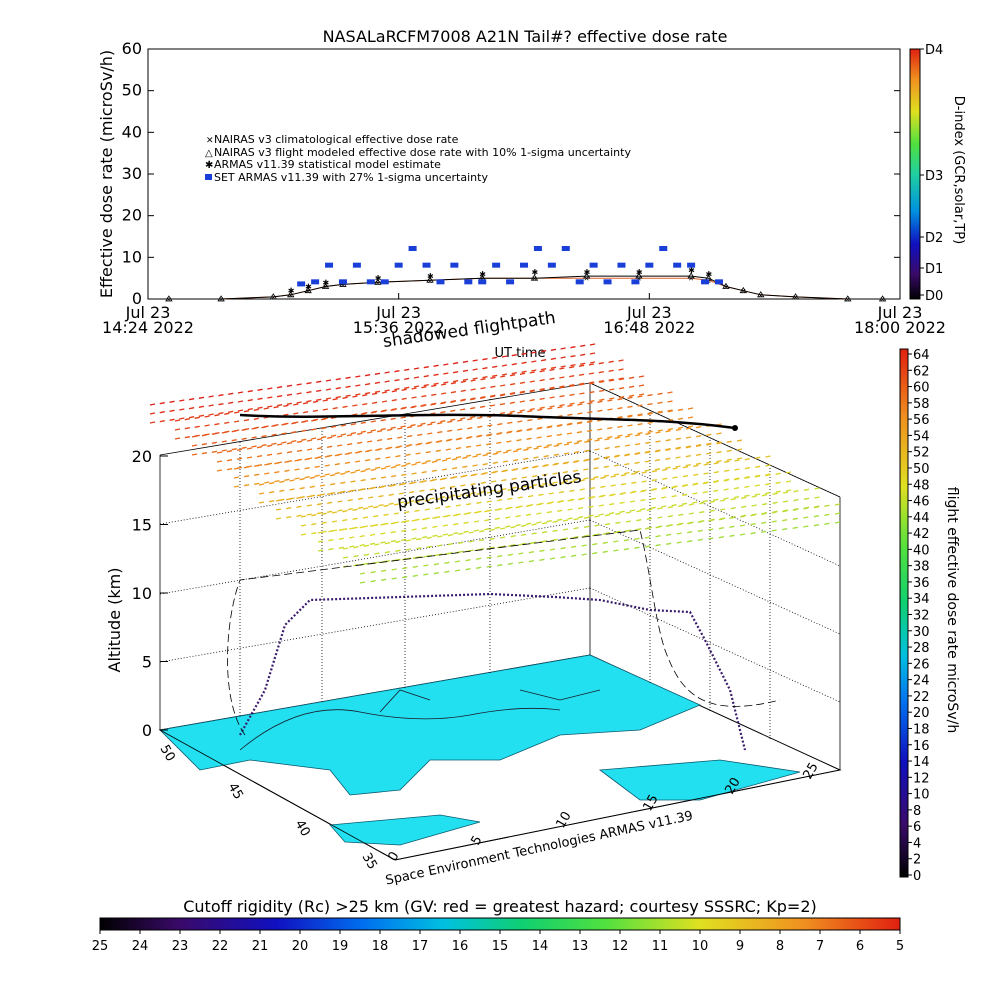  Describe the element at coordinates (921, 534) in the screenshot. I see `dose-tick-label: 42` at that location.